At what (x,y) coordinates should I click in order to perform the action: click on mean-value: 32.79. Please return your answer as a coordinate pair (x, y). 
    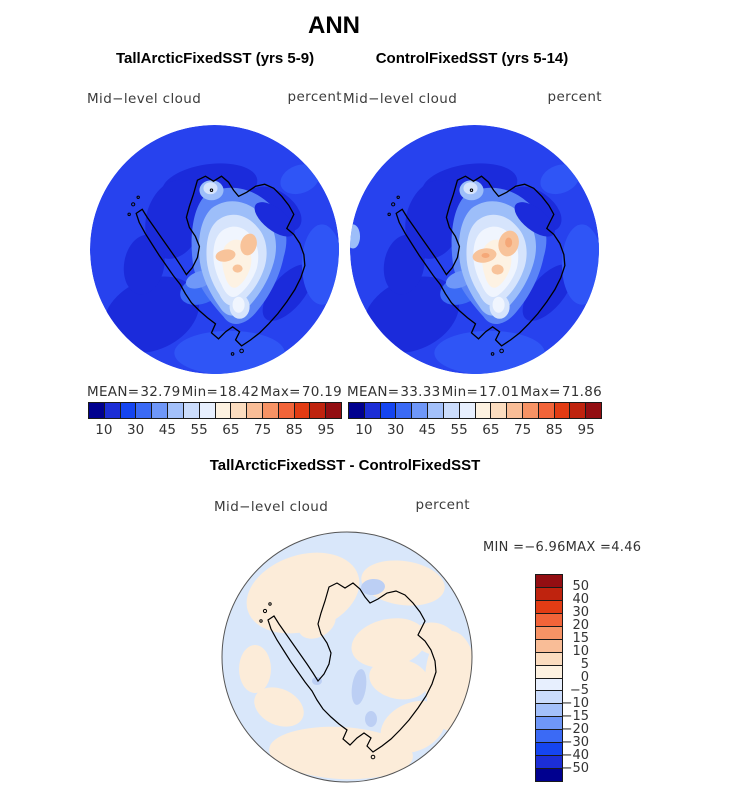
    Looking at the image, I should click on (160, 392).